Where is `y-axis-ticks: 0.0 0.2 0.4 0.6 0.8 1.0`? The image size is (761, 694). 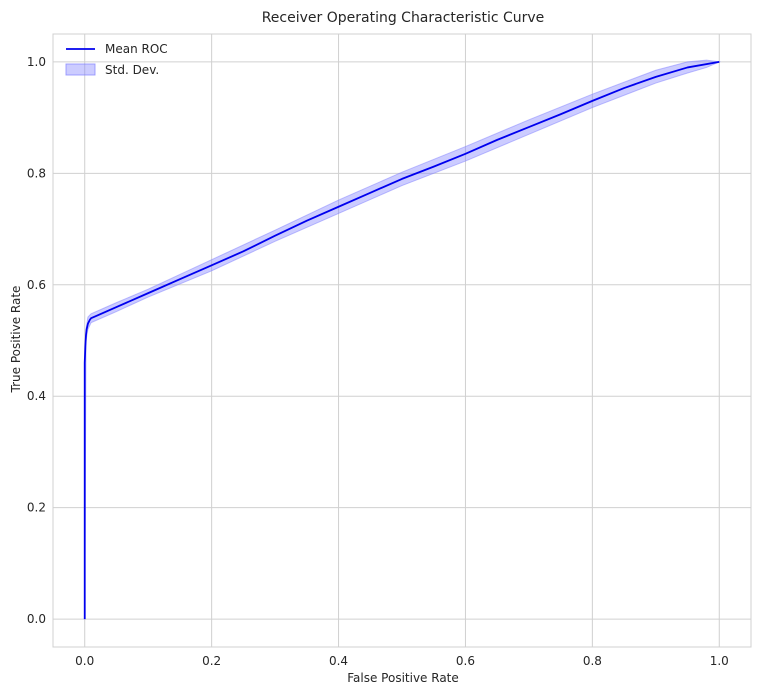
y-axis-ticks: 0.0 0.2 0.4 0.6 0.8 1.0 is located at coordinates (36, 340).